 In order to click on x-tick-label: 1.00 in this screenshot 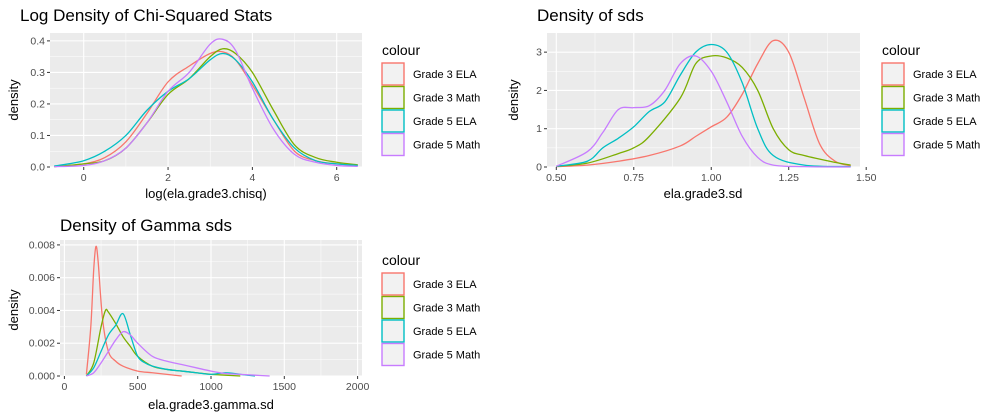, I will do `click(711, 178)`.